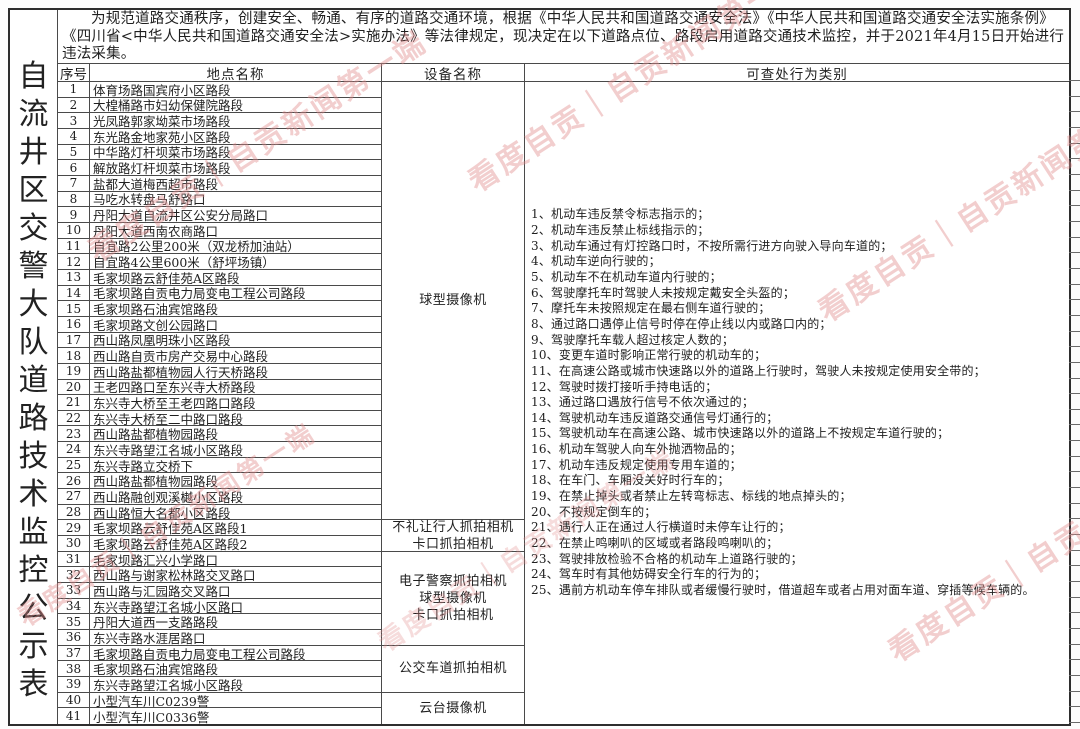  What do you see at coordinates (235, 231) in the screenshot?
I see `row-location-cell: 丹阳大道西南农商路口` at bounding box center [235, 231].